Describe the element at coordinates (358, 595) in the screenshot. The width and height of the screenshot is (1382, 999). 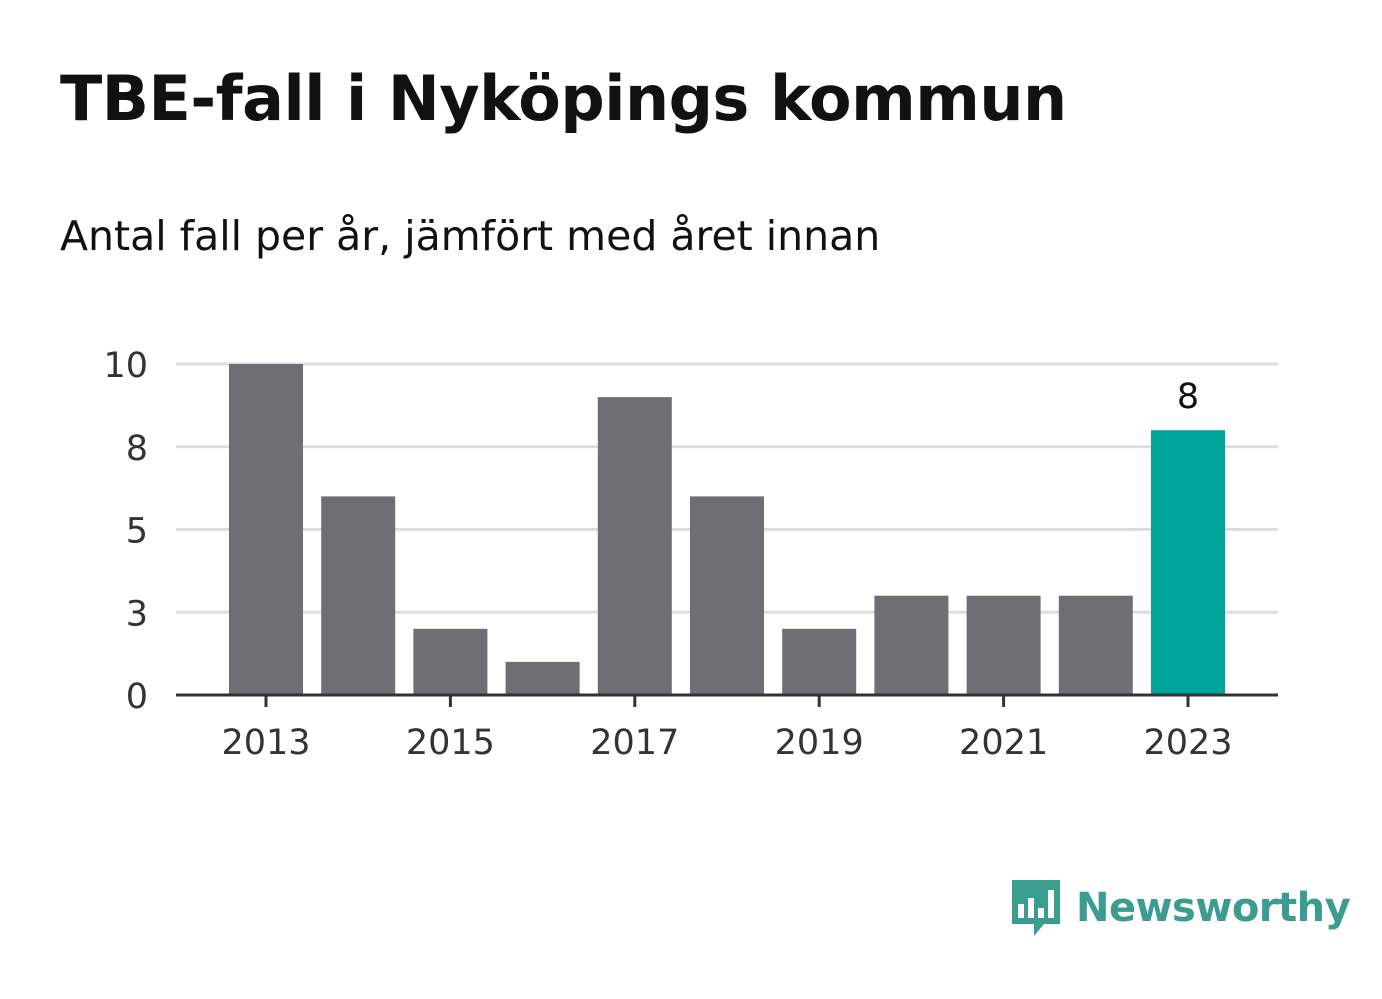
I see `bar-2014` at that location.